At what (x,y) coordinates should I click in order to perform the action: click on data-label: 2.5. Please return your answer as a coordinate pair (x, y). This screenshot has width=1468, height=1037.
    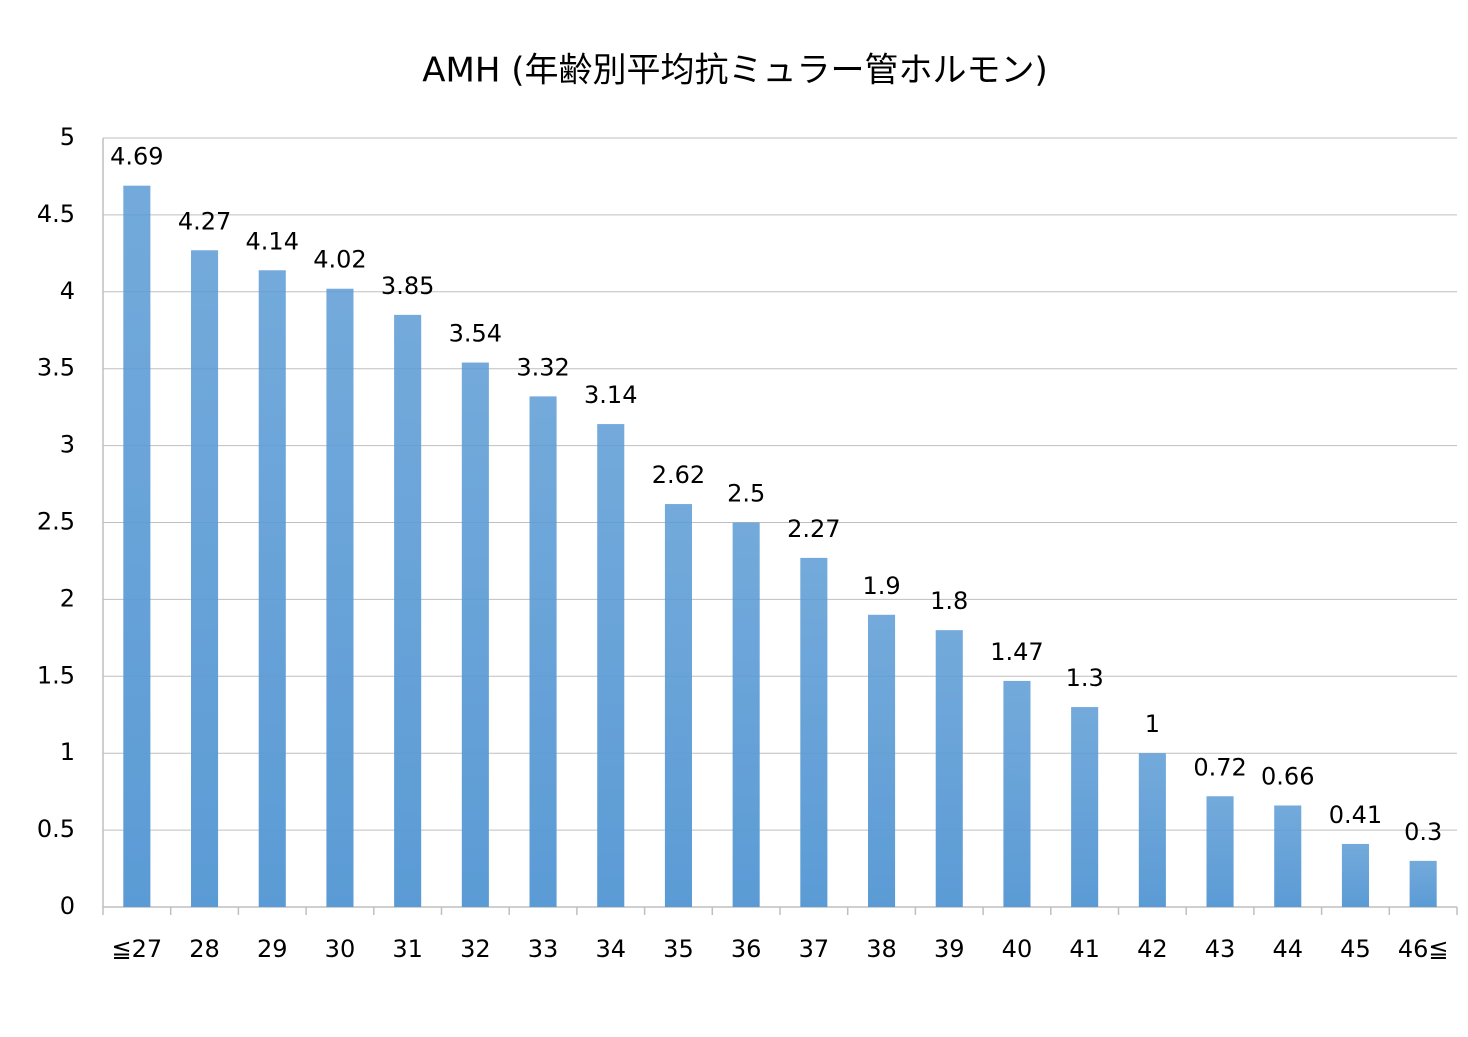
    Looking at the image, I should click on (746, 494).